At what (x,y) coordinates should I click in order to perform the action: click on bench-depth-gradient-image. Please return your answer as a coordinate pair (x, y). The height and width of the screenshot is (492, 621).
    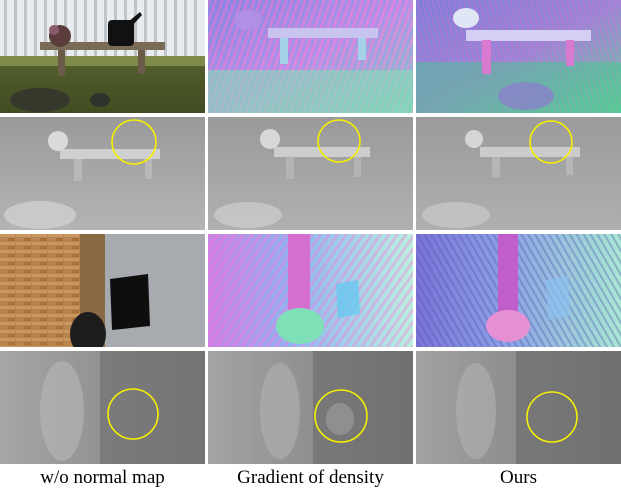
    Looking at the image, I should click on (310, 173).